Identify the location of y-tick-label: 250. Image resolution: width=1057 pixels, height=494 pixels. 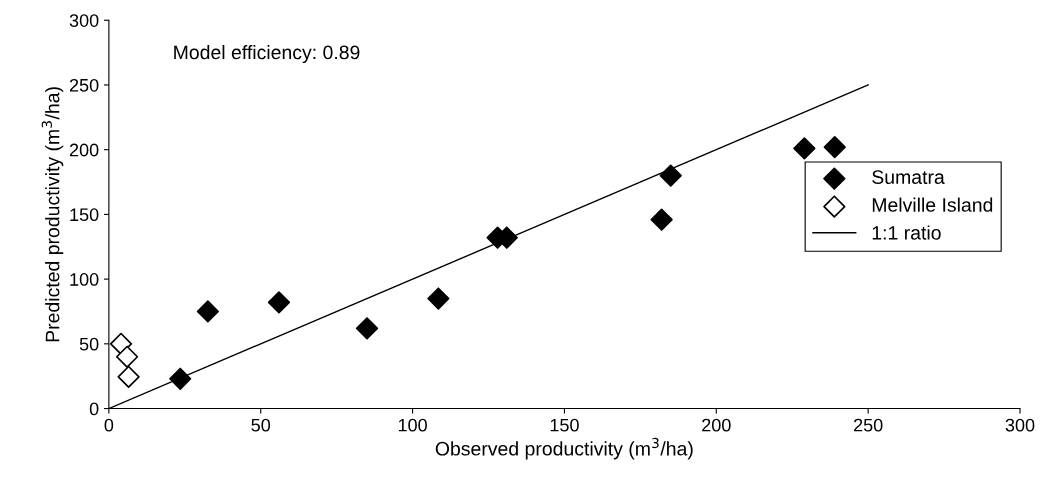
(84, 85).